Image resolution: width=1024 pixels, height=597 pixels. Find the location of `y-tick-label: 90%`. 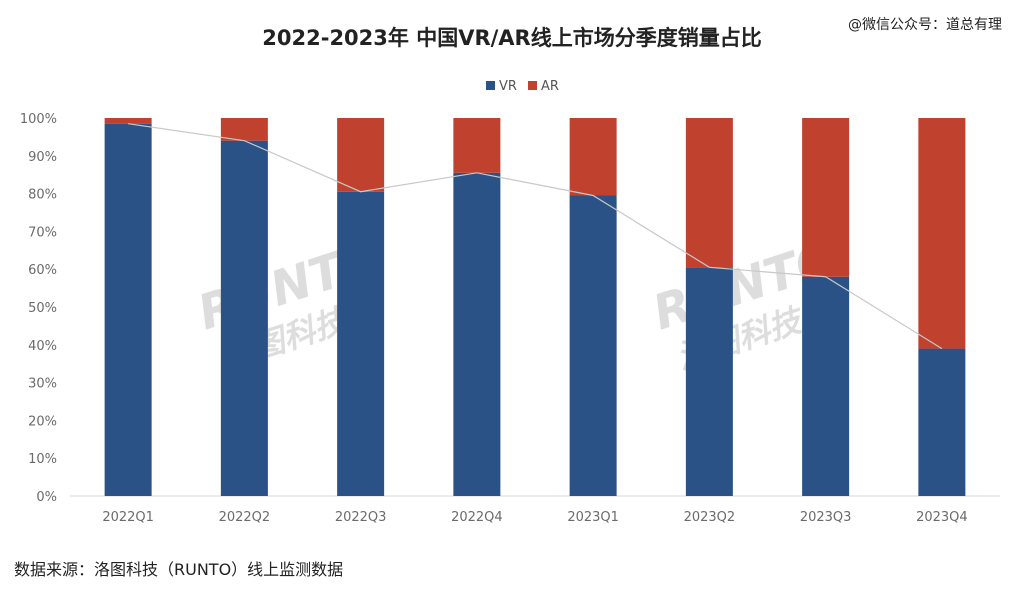

y-tick-label: 90% is located at coordinates (42, 157).